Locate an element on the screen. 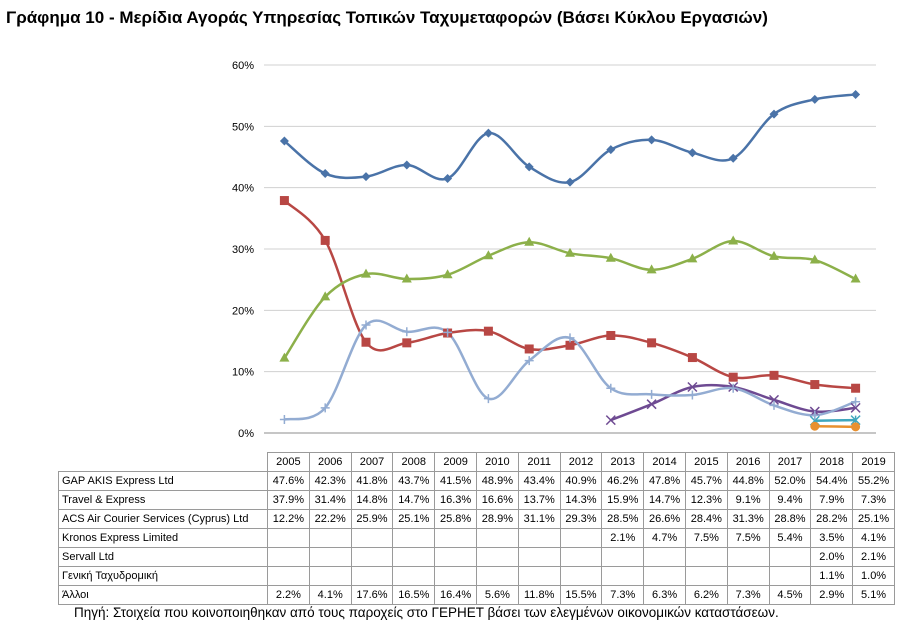  data-label: 12.3% is located at coordinates (706, 500).